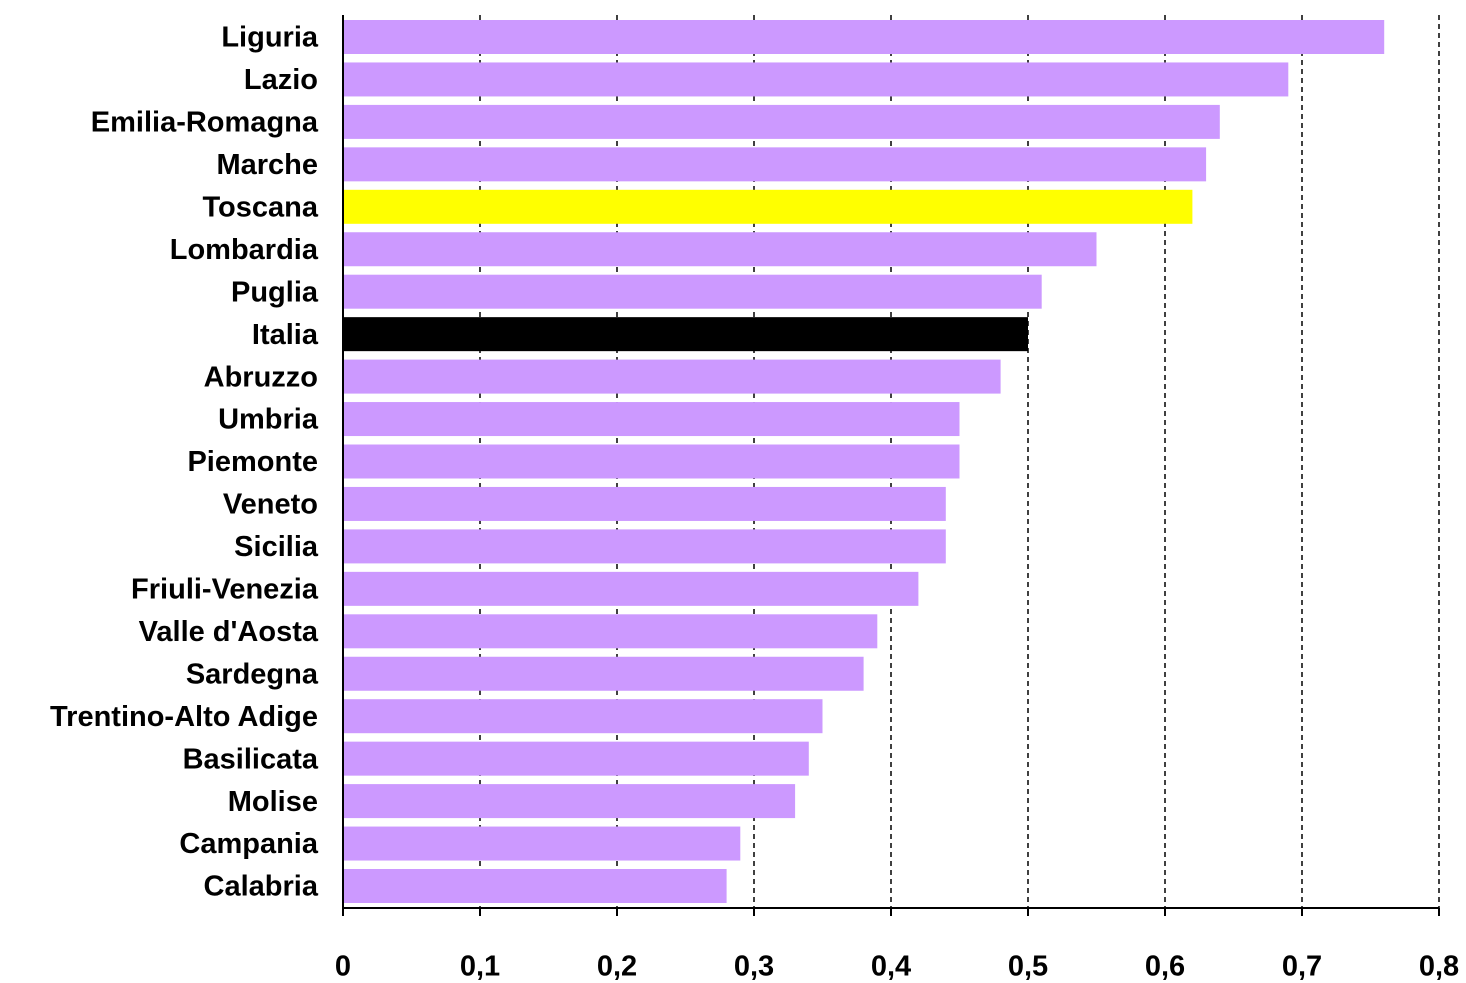  I want to click on x-tick-label: 0,3, so click(754, 967).